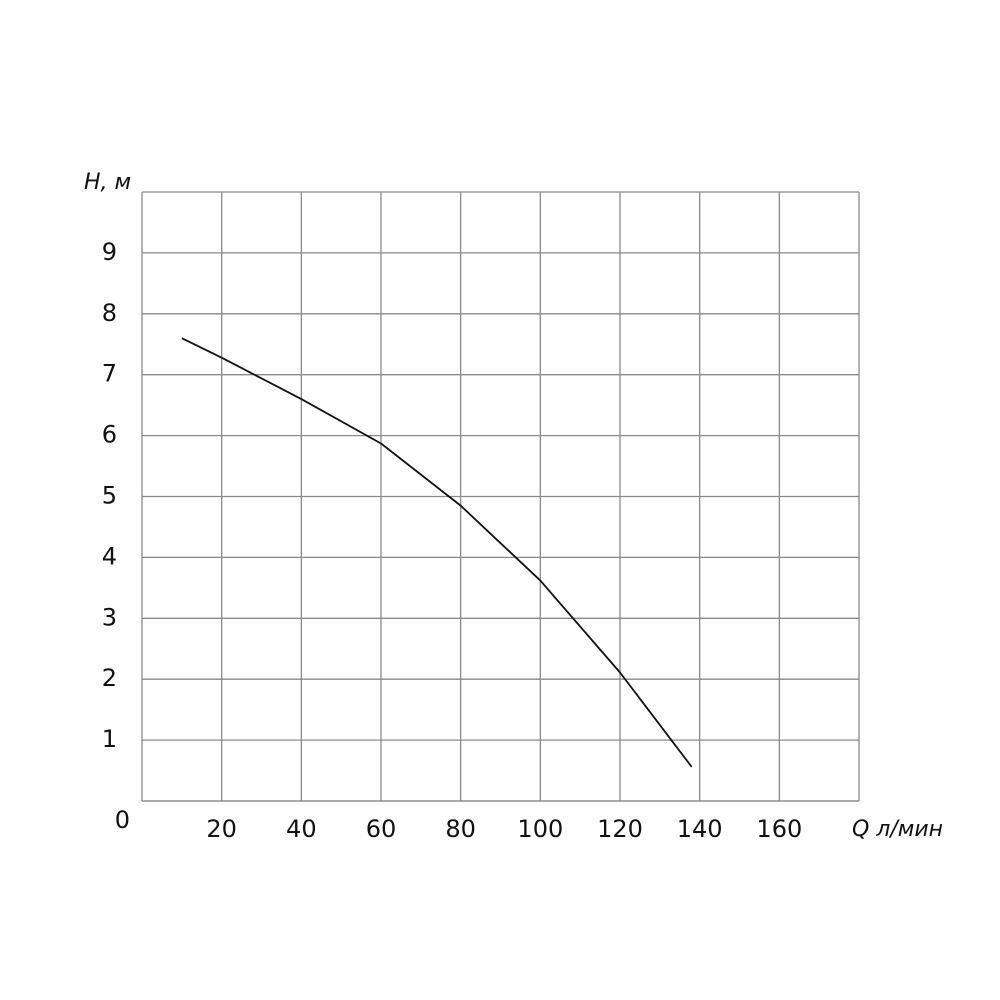 The width and height of the screenshot is (1000, 1000). Describe the element at coordinates (122, 820) in the screenshot. I see `y-tick-label: 0` at that location.